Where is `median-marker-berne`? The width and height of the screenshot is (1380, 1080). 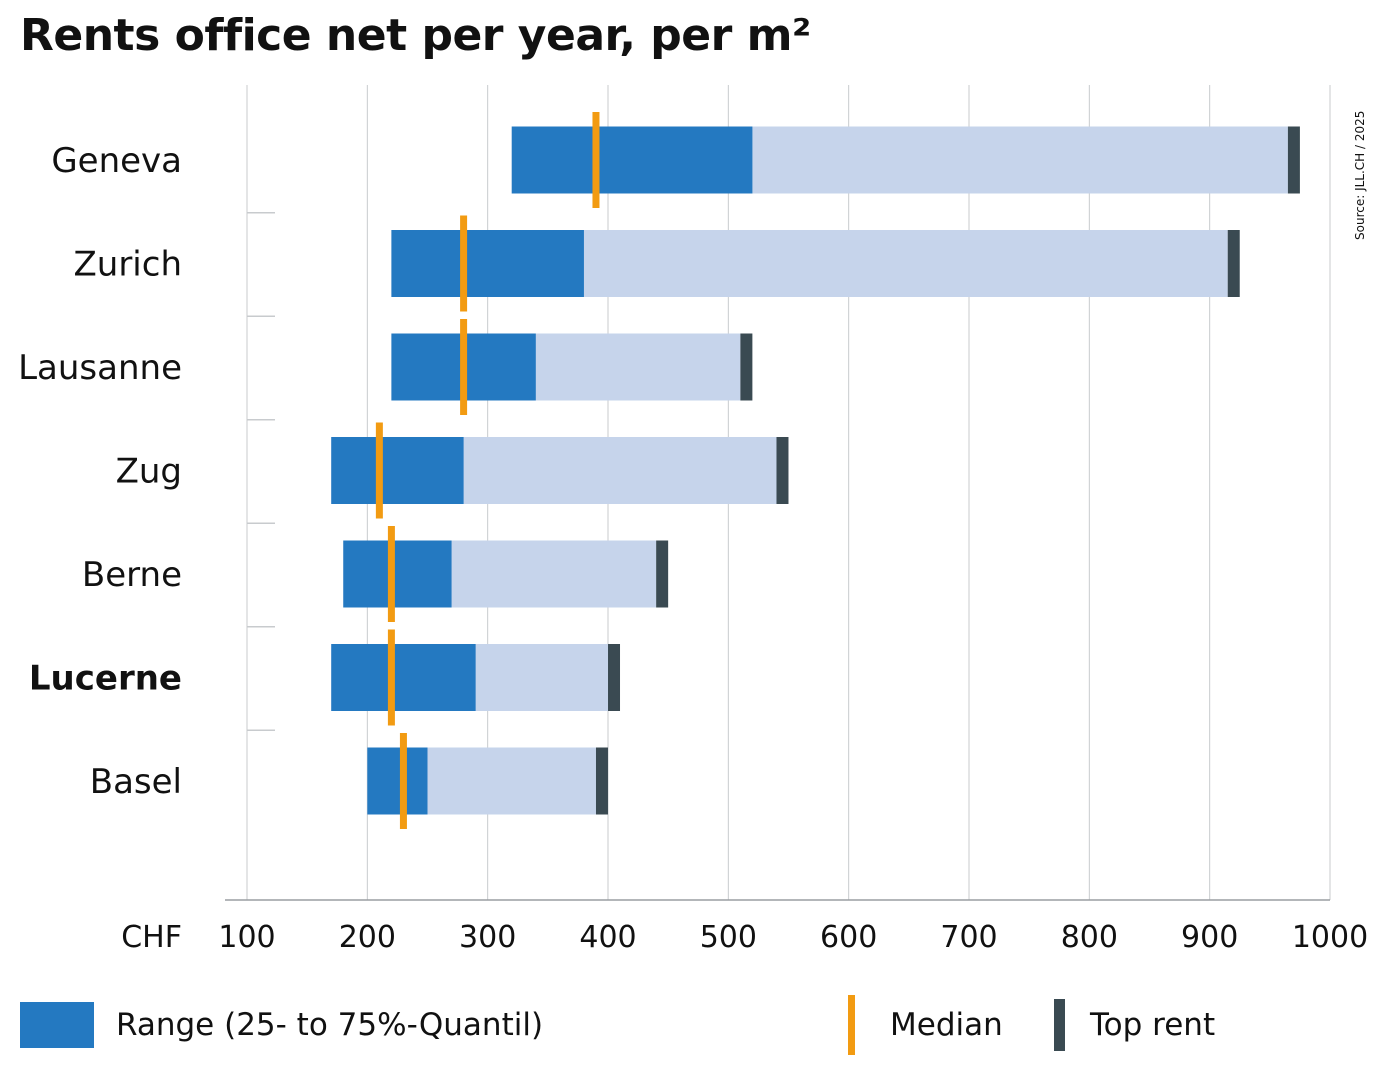
median-marker-berne is located at coordinates (391, 574).